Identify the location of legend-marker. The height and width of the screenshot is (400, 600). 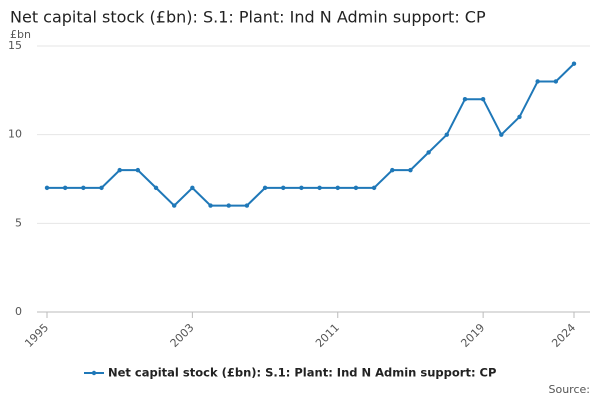
(94, 373).